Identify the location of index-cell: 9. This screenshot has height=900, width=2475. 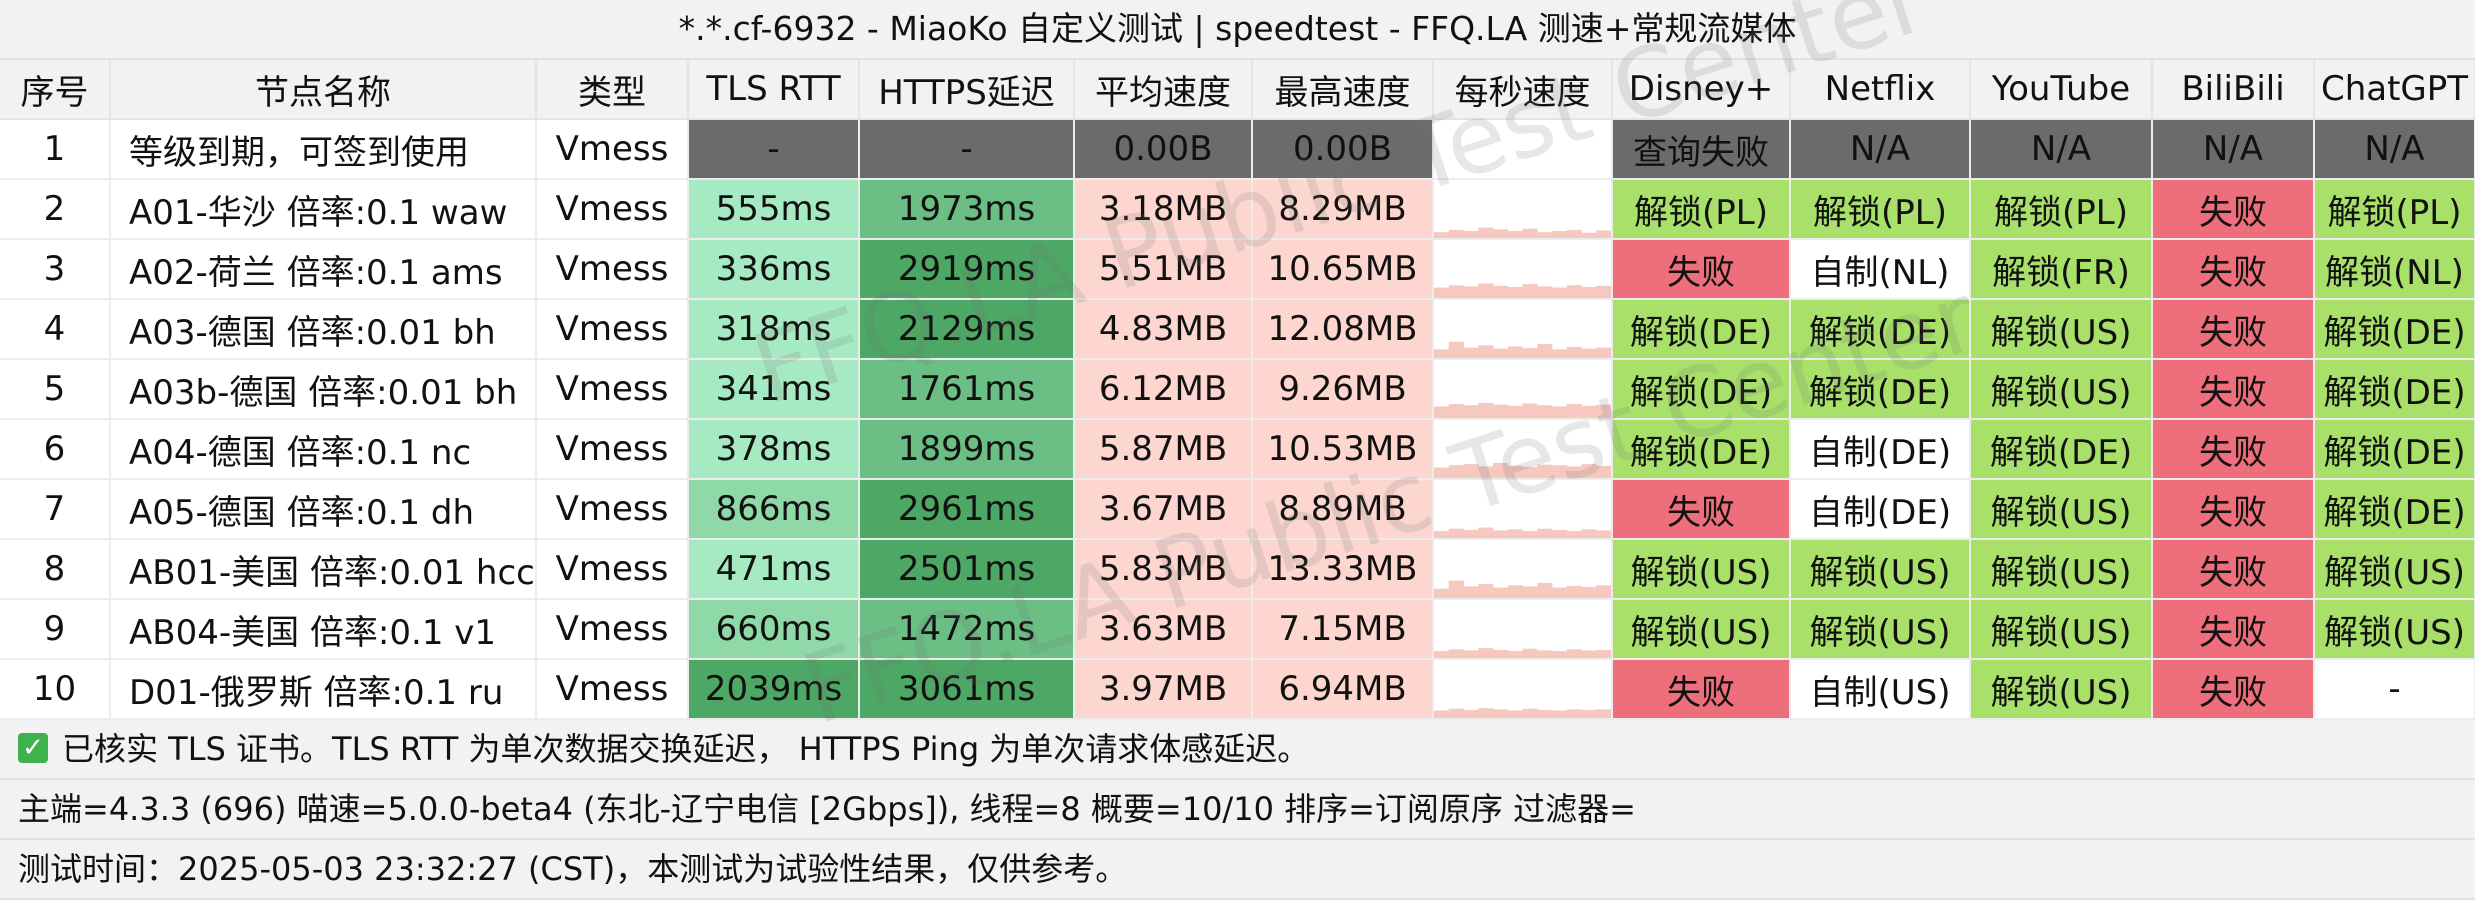
(55, 629).